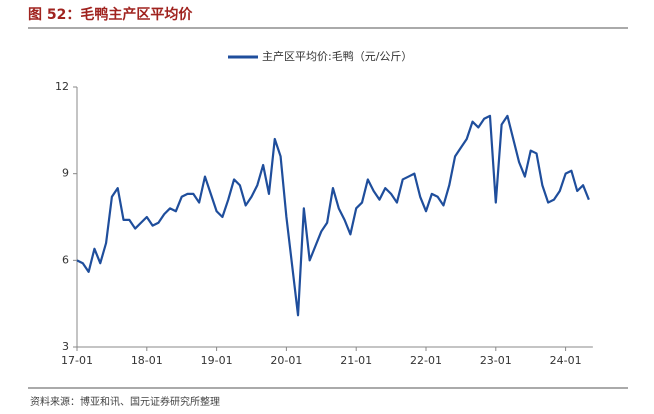 This screenshot has height=414, width=654. Describe the element at coordinates (77, 360) in the screenshot. I see `x-tick-label: 17-01` at that location.